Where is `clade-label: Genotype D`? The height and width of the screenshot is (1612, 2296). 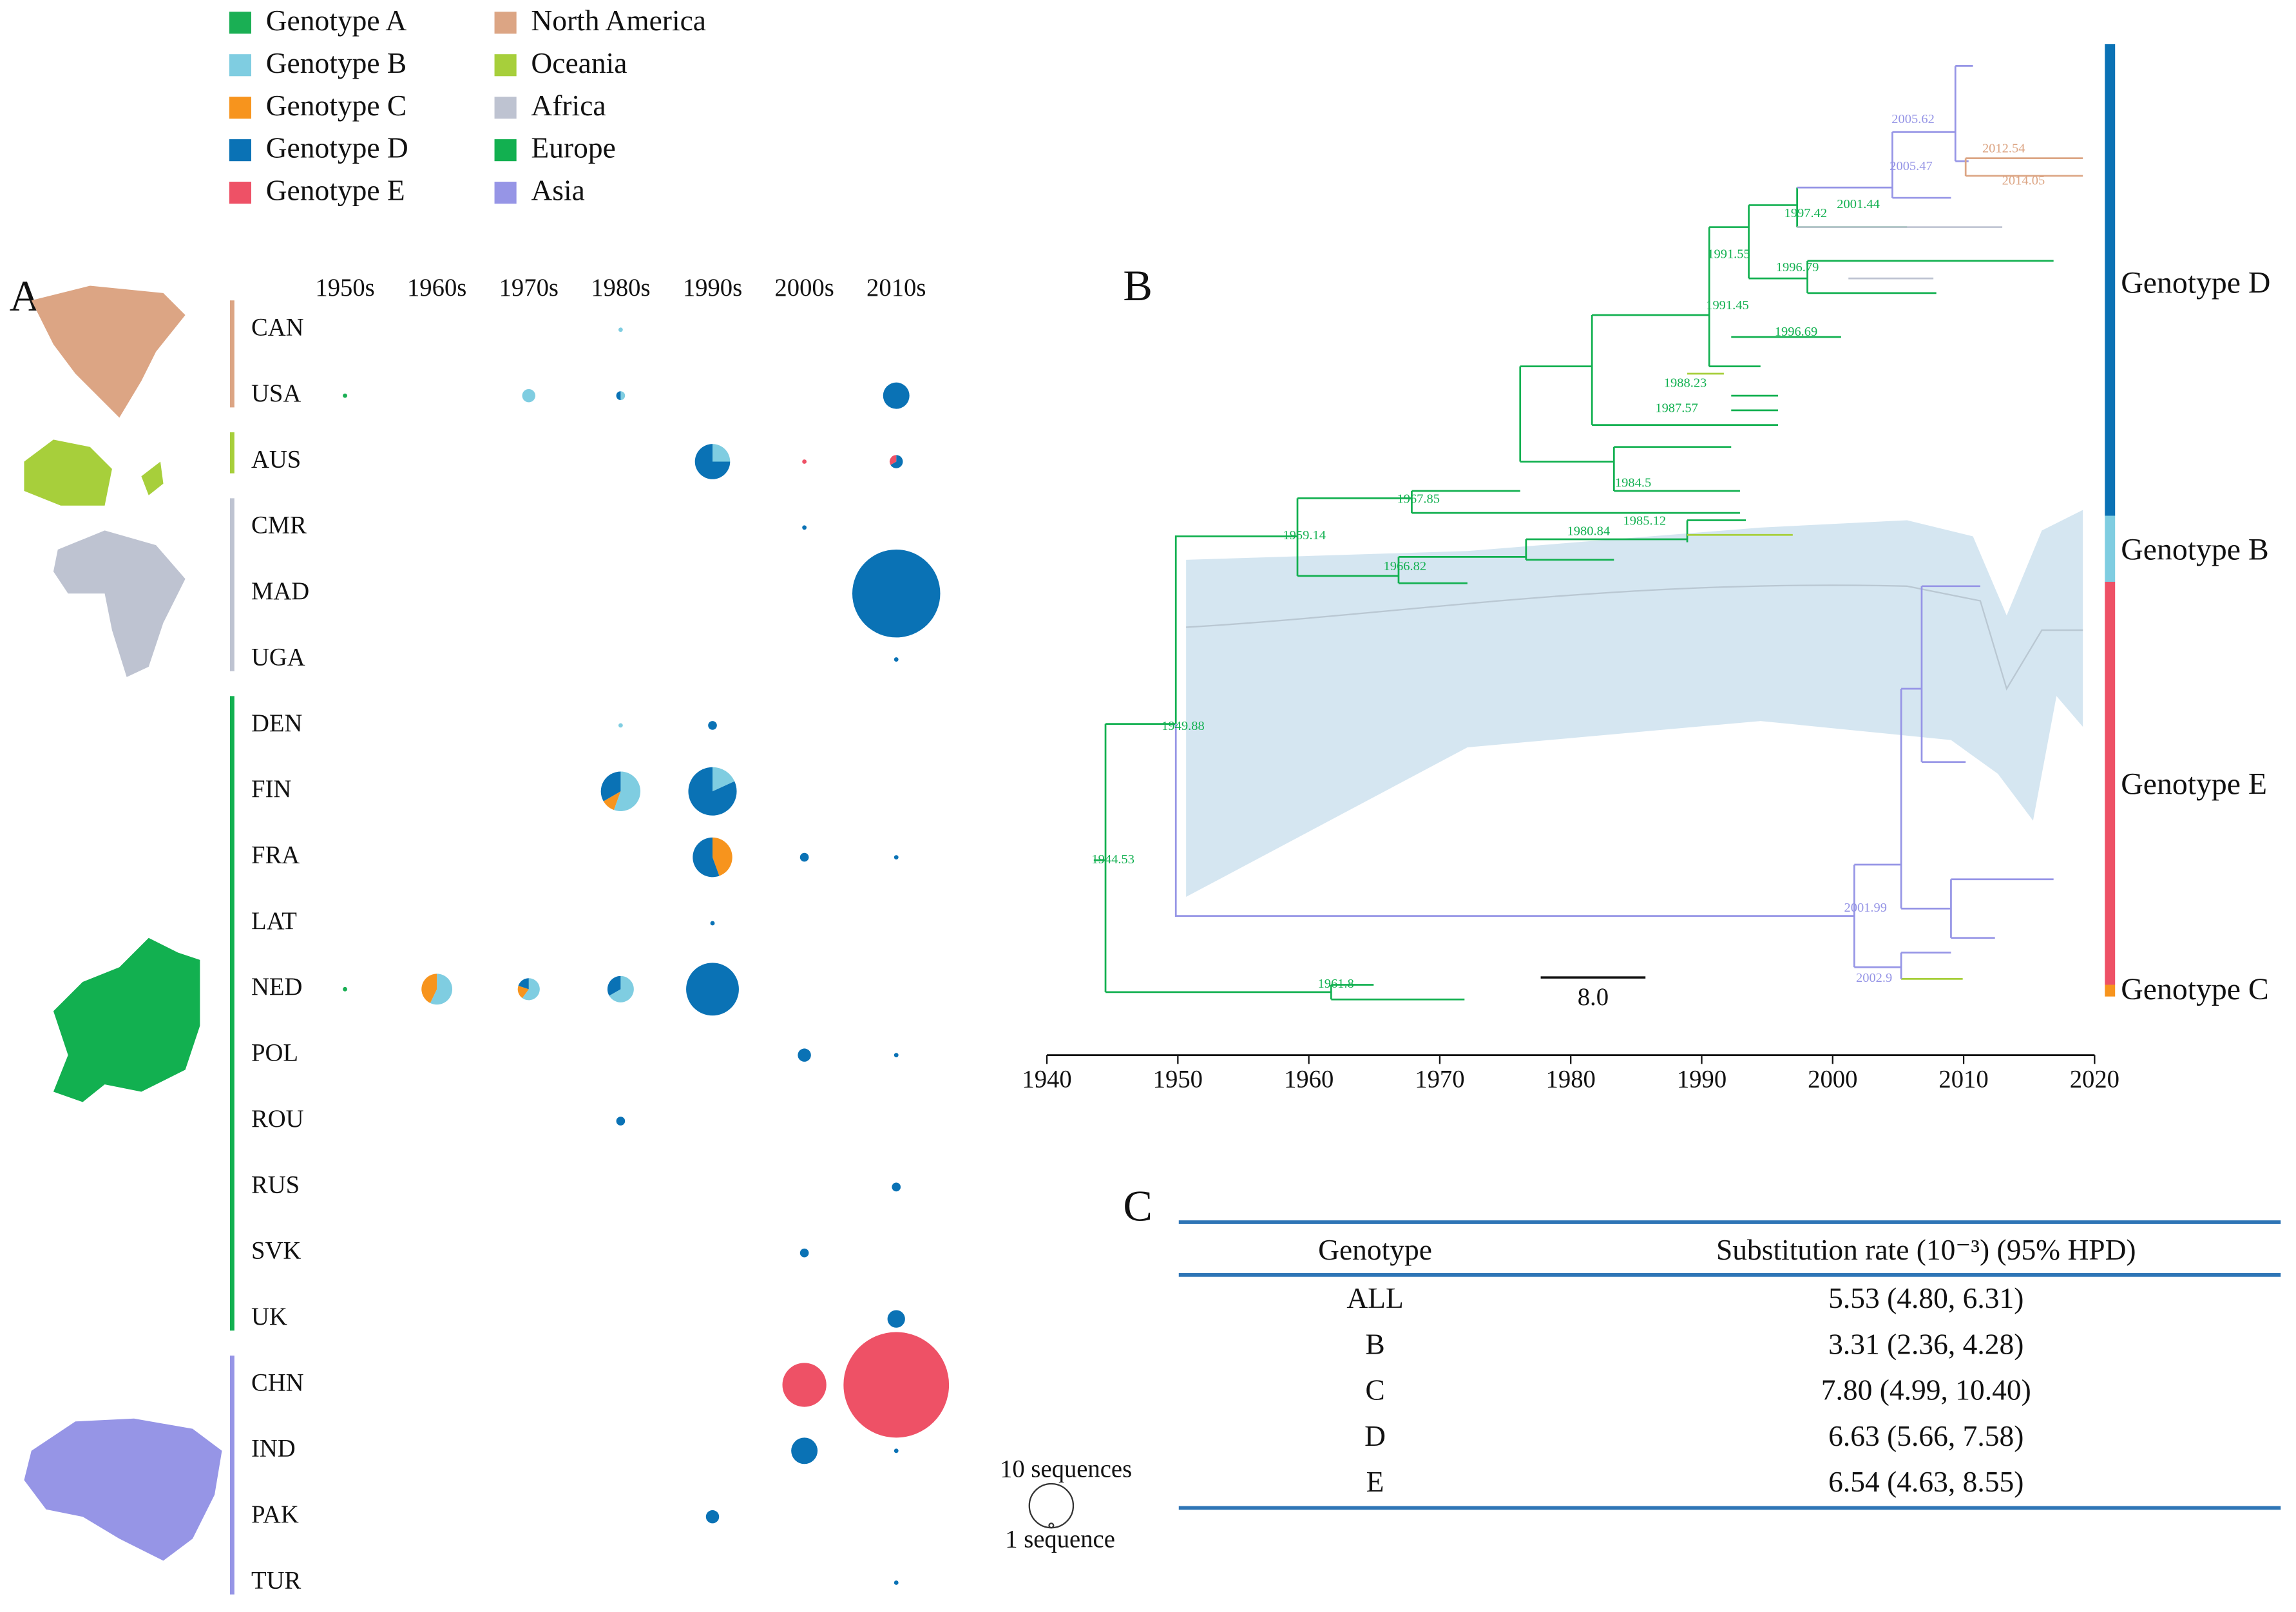 clade-label: Genotype D is located at coordinates (2195, 282).